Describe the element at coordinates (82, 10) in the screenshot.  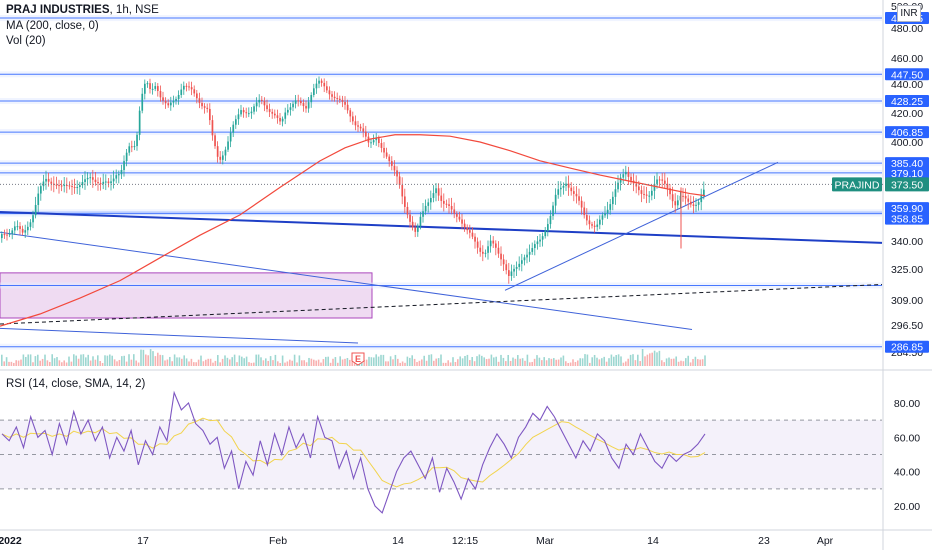
I see `symbol-legend: PRAJ INDUSTRIES, 1h, NSE` at that location.